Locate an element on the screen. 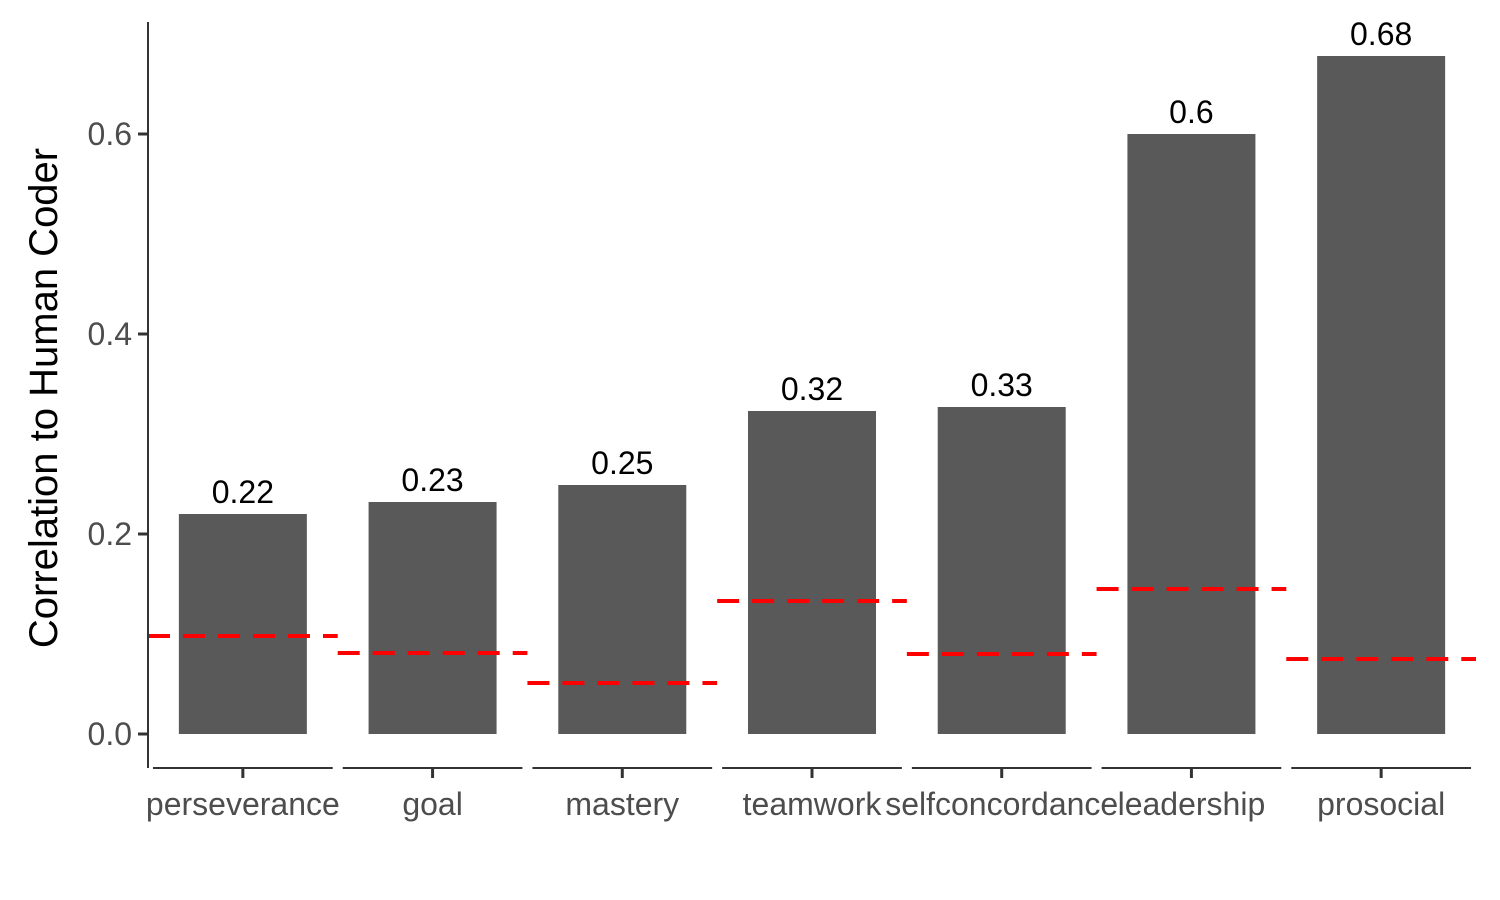 The width and height of the screenshot is (1500, 900). y-tick-label-0: 0.0 is located at coordinates (110, 734).